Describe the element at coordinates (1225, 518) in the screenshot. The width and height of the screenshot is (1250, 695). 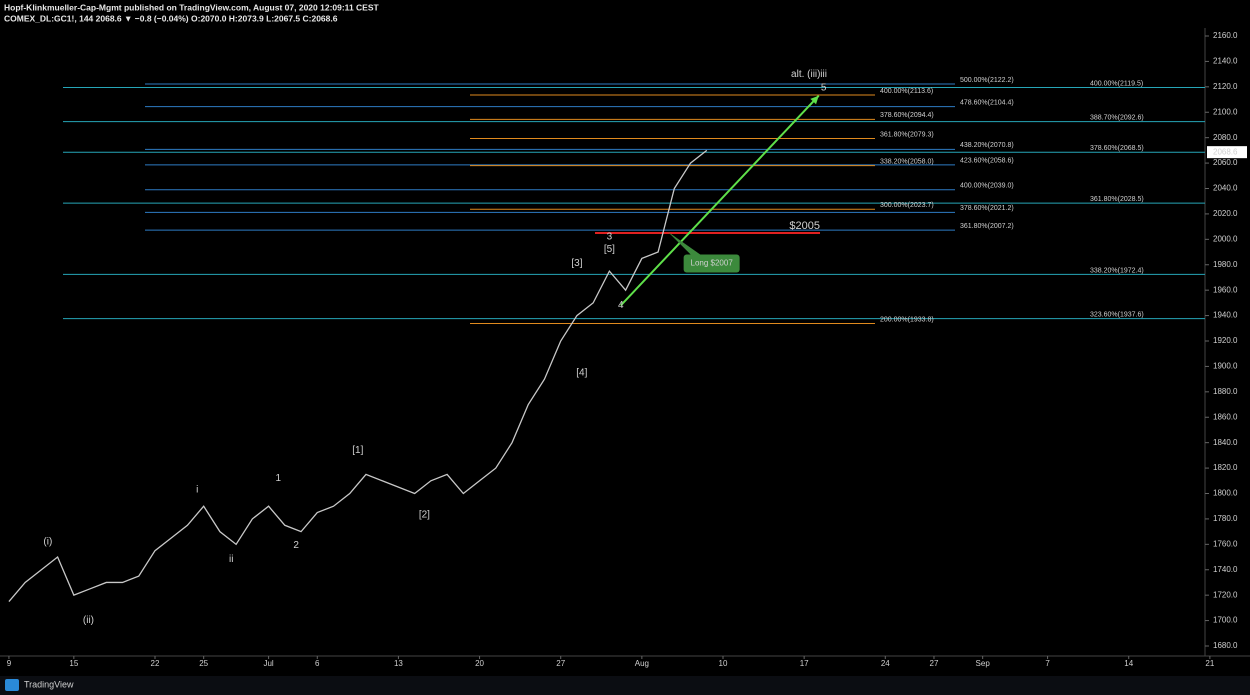
I see `y-tick-label: 1780.0` at that location.